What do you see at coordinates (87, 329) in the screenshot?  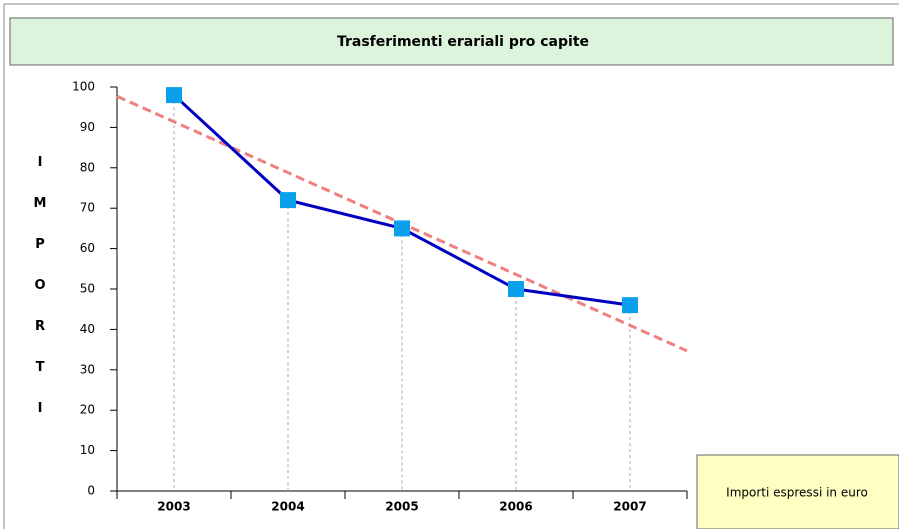 I see `y-tick-label: 40` at bounding box center [87, 329].